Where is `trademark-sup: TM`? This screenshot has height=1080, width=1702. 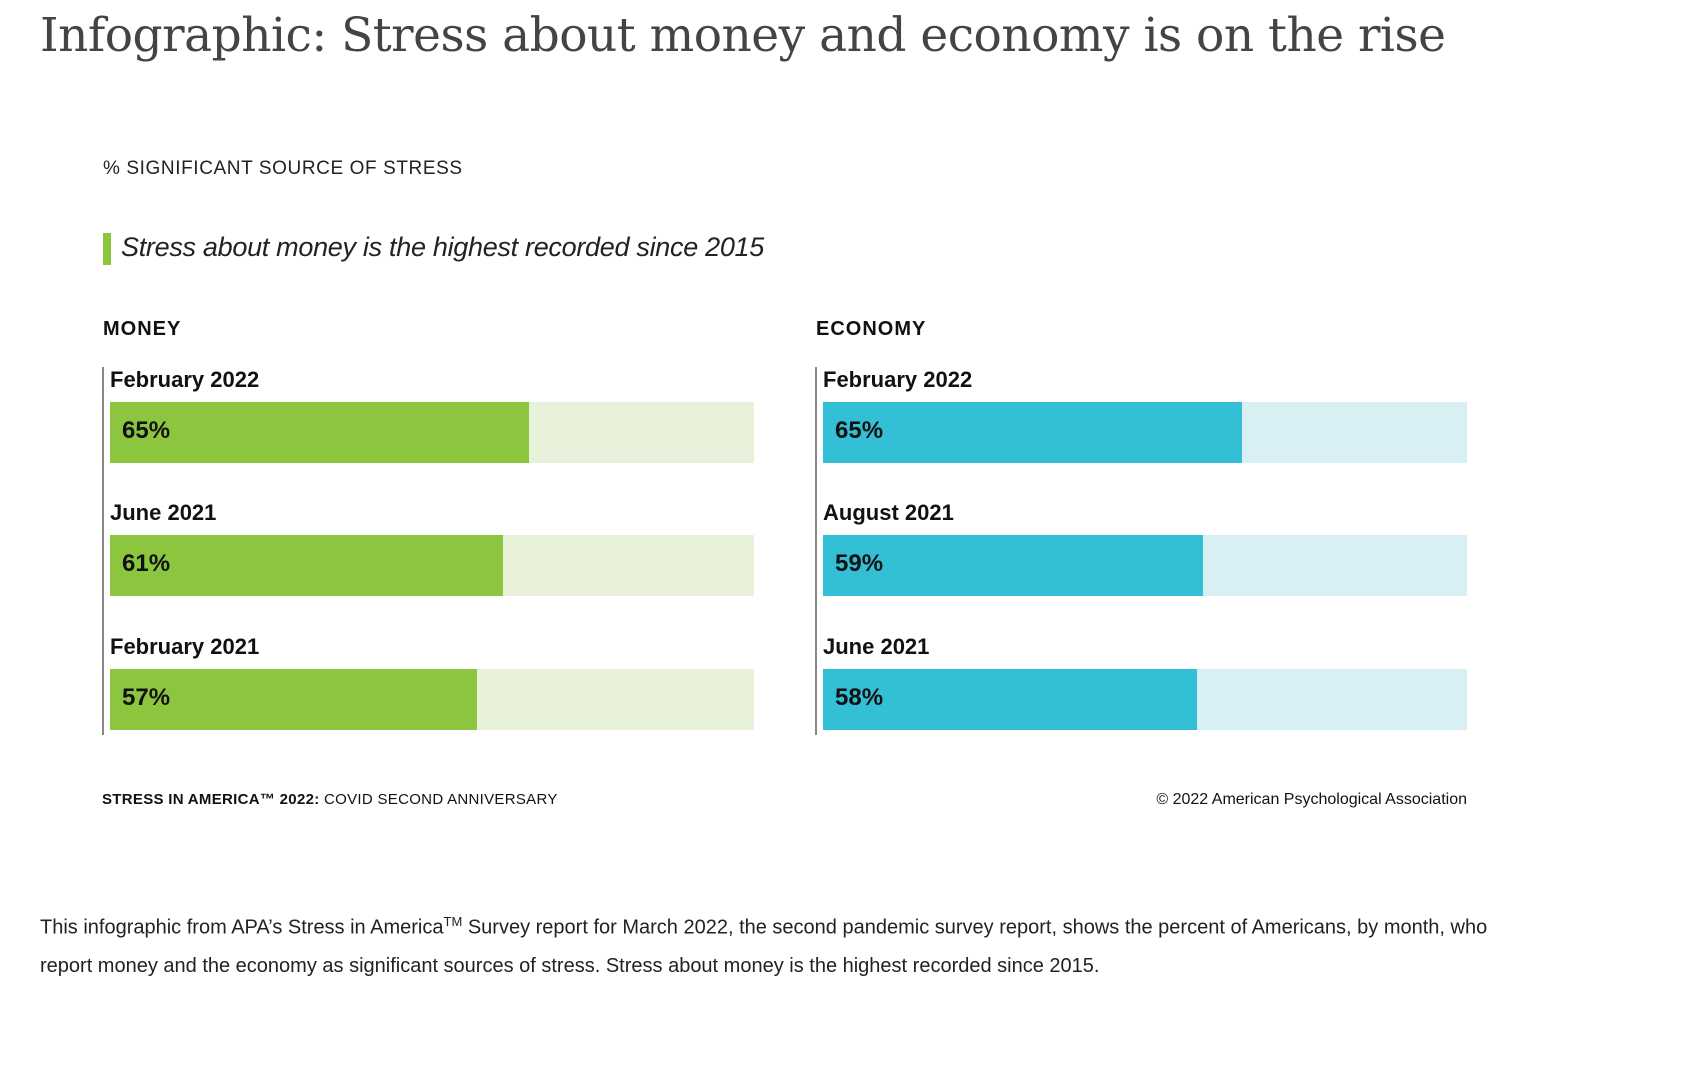 trademark-sup: TM is located at coordinates (453, 921).